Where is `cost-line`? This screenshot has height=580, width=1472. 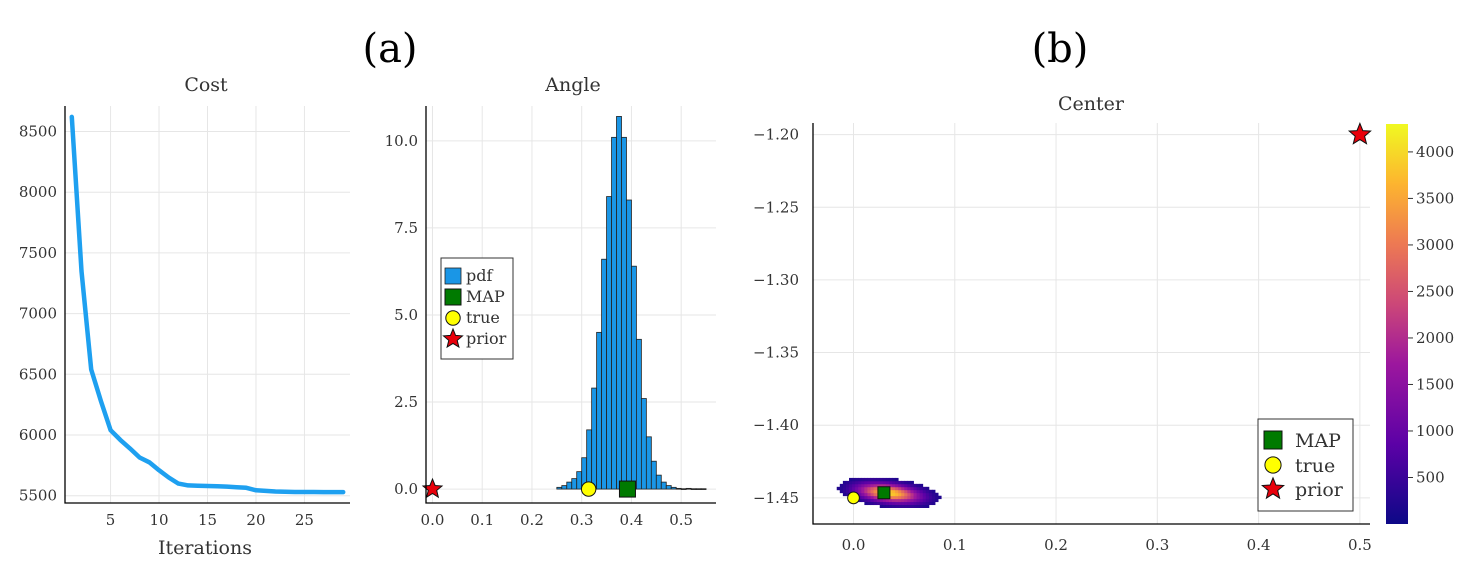 cost-line is located at coordinates (207, 304).